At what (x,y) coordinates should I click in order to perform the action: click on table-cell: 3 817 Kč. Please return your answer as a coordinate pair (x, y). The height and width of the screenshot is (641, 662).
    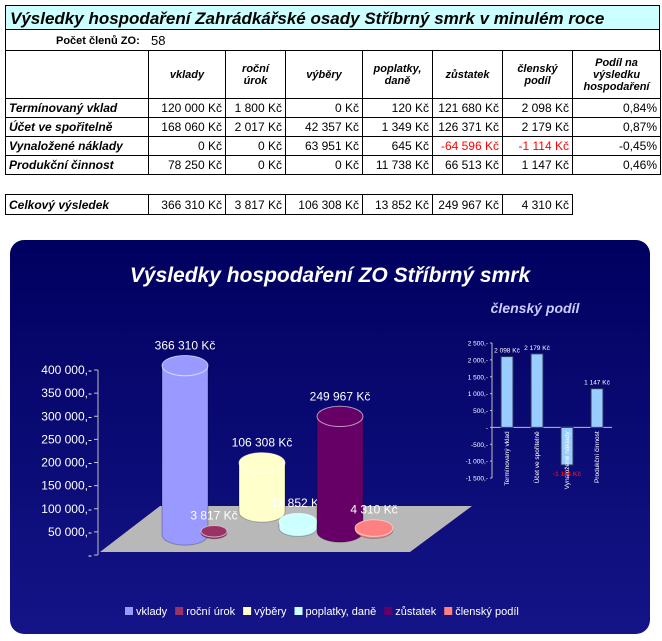
    Looking at the image, I should click on (255, 204).